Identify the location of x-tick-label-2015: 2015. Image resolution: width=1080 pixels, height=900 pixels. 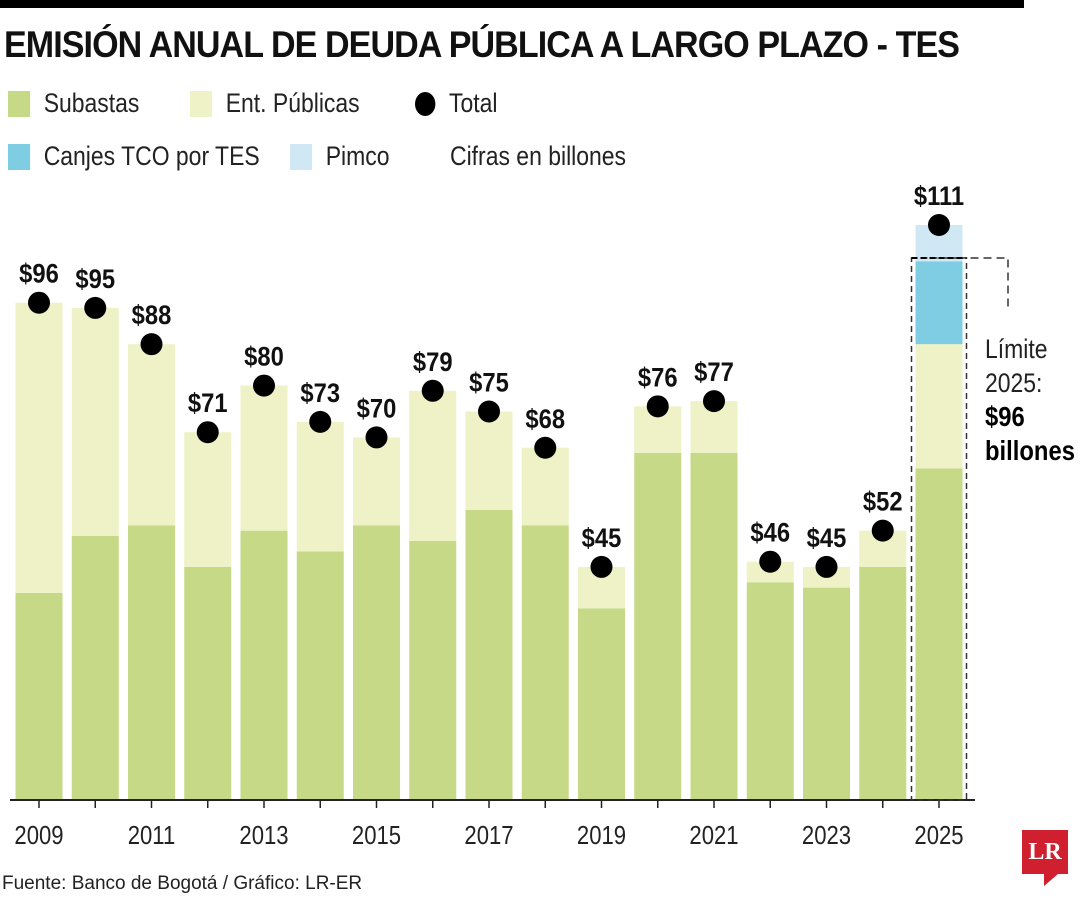
(376, 835).